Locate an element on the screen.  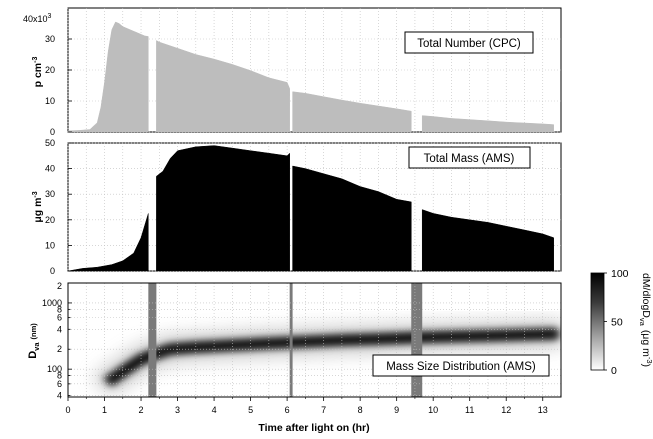
y-ticks: 0 10 20 30 is located at coordinates (58, 72).